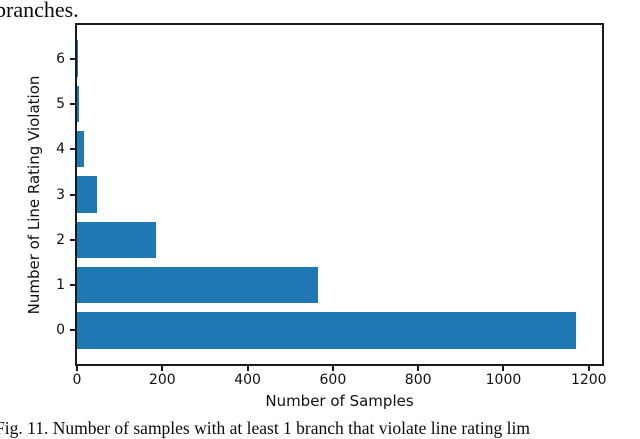  Describe the element at coordinates (247, 380) in the screenshot. I see `x-tick-label: 400` at that location.